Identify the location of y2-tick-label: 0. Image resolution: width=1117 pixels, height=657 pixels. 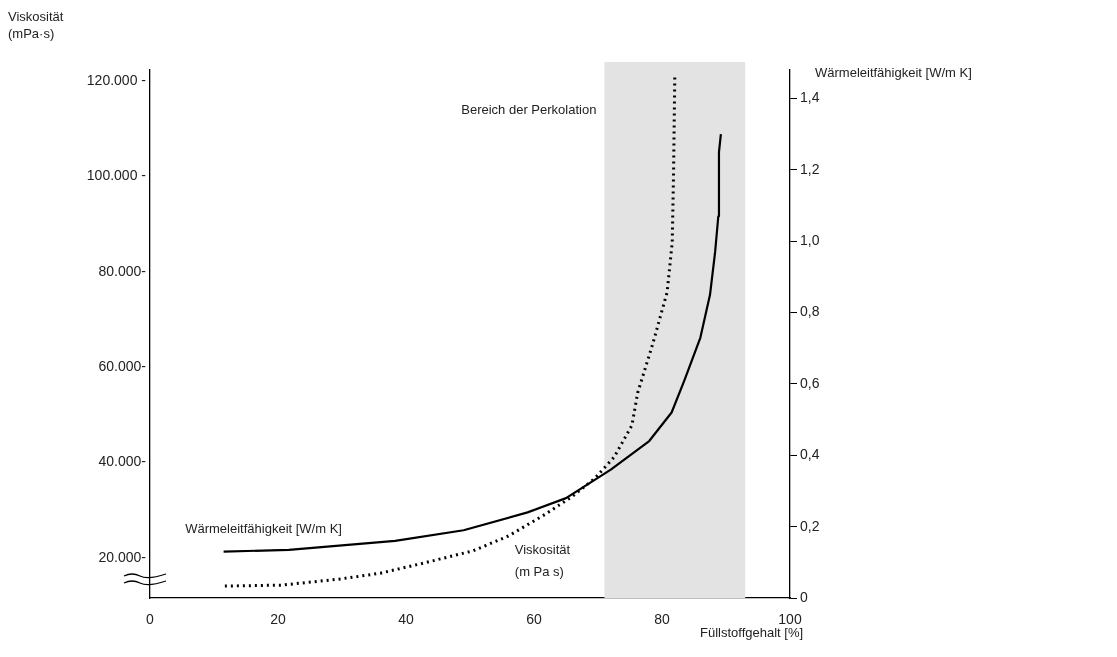
(804, 596).